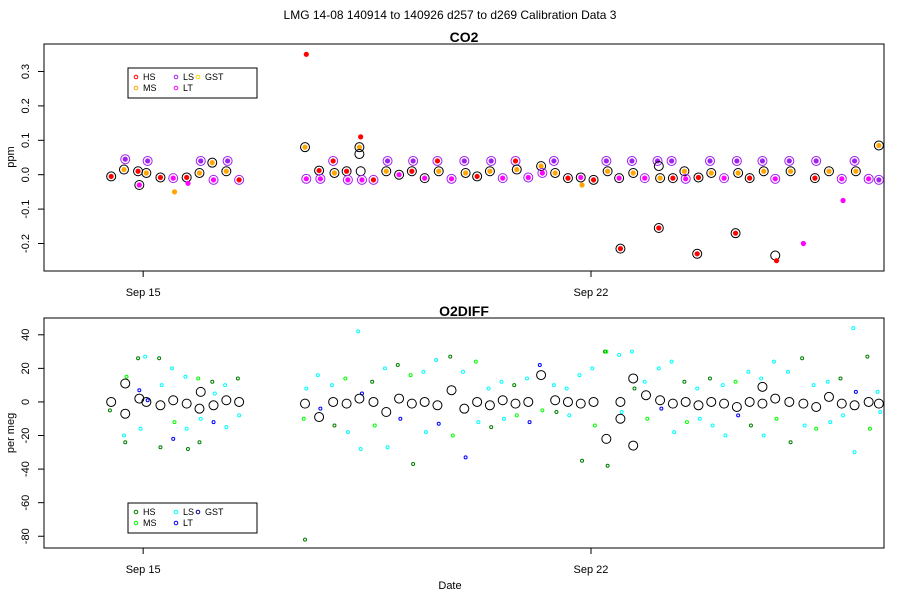 The height and width of the screenshot is (605, 900). Describe the element at coordinates (591, 293) in the screenshot. I see `x-tick-label: Sep 22` at that location.